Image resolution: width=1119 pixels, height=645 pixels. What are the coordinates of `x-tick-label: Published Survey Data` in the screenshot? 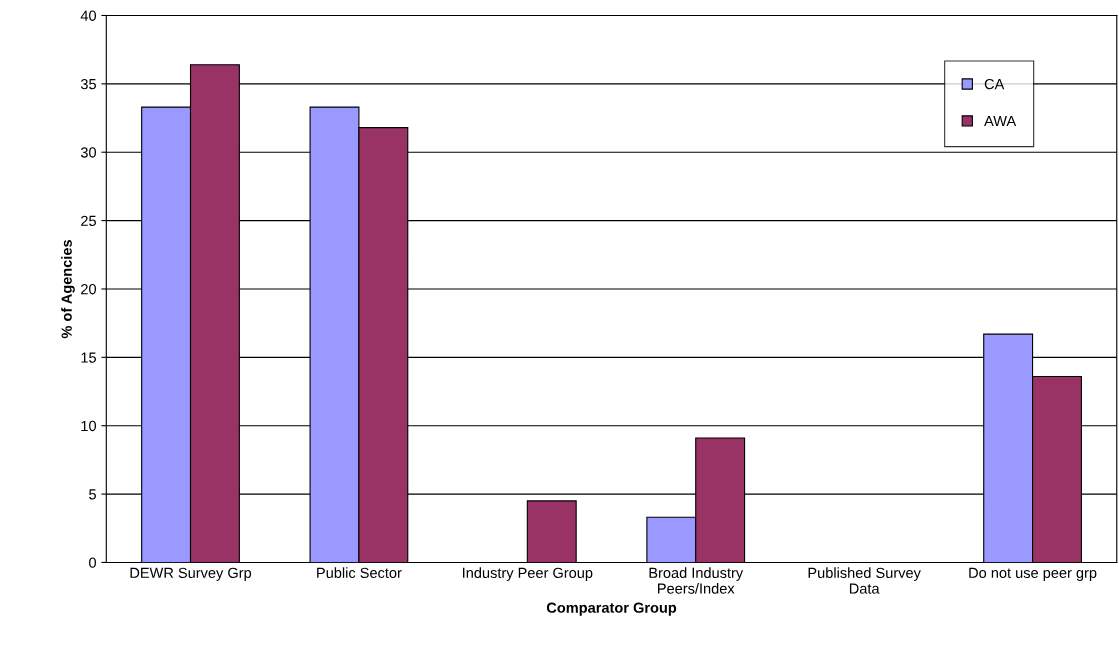 It's located at (864, 580).